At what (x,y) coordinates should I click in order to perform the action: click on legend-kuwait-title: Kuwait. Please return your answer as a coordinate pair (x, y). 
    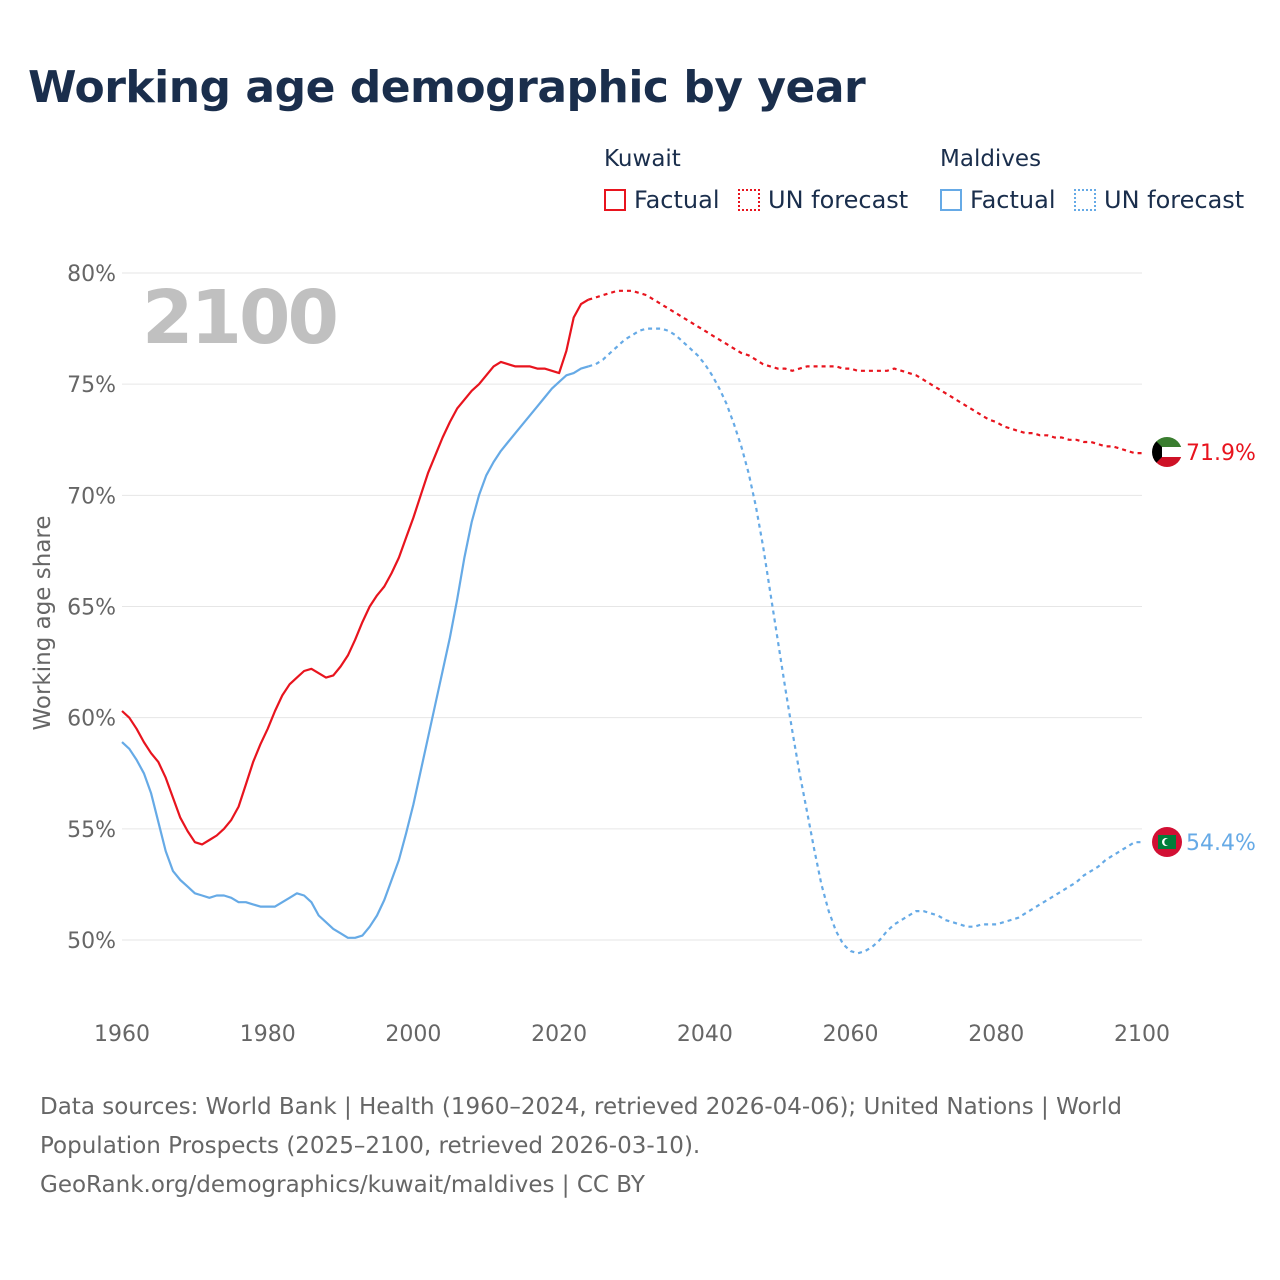
    Looking at the image, I should click on (642, 159).